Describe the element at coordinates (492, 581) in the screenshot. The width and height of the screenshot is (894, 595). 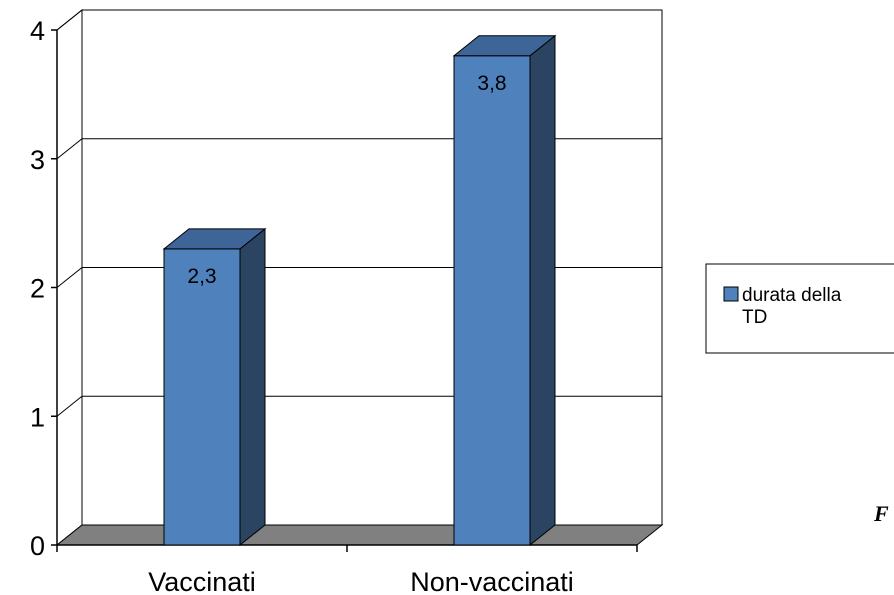
I see `x-category-label: Non-vaccinati` at that location.